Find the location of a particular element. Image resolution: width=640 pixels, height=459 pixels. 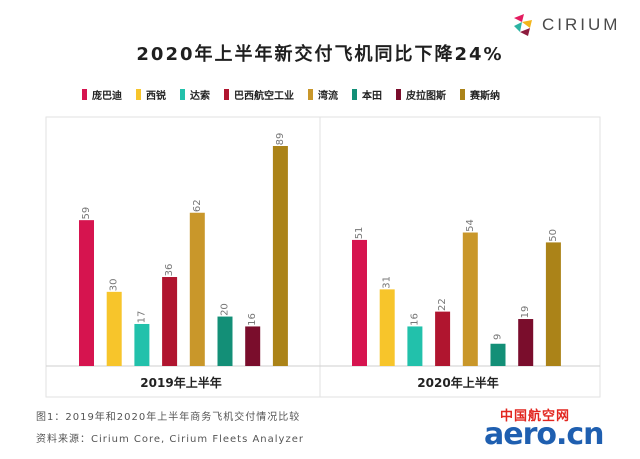

data-label: 50 is located at coordinates (553, 235).